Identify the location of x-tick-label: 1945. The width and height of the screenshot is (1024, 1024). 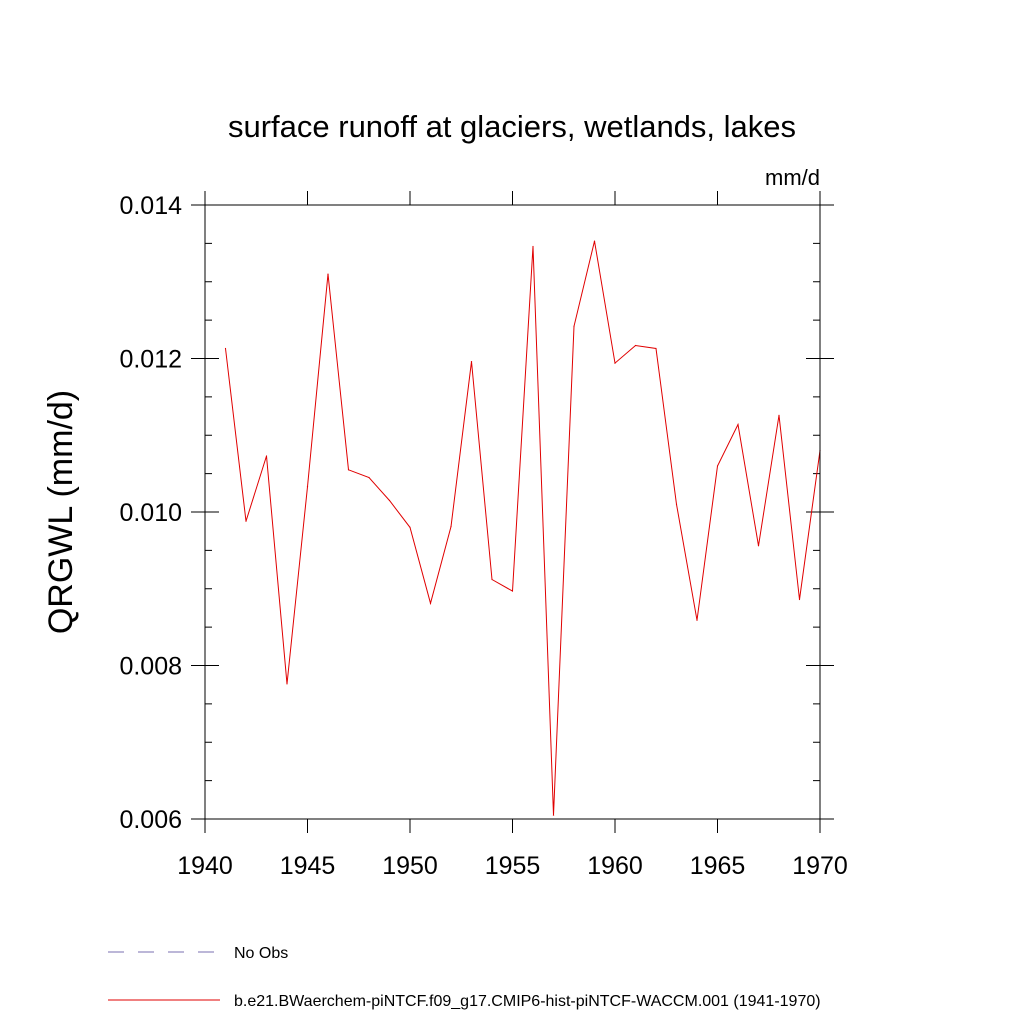
(308, 866).